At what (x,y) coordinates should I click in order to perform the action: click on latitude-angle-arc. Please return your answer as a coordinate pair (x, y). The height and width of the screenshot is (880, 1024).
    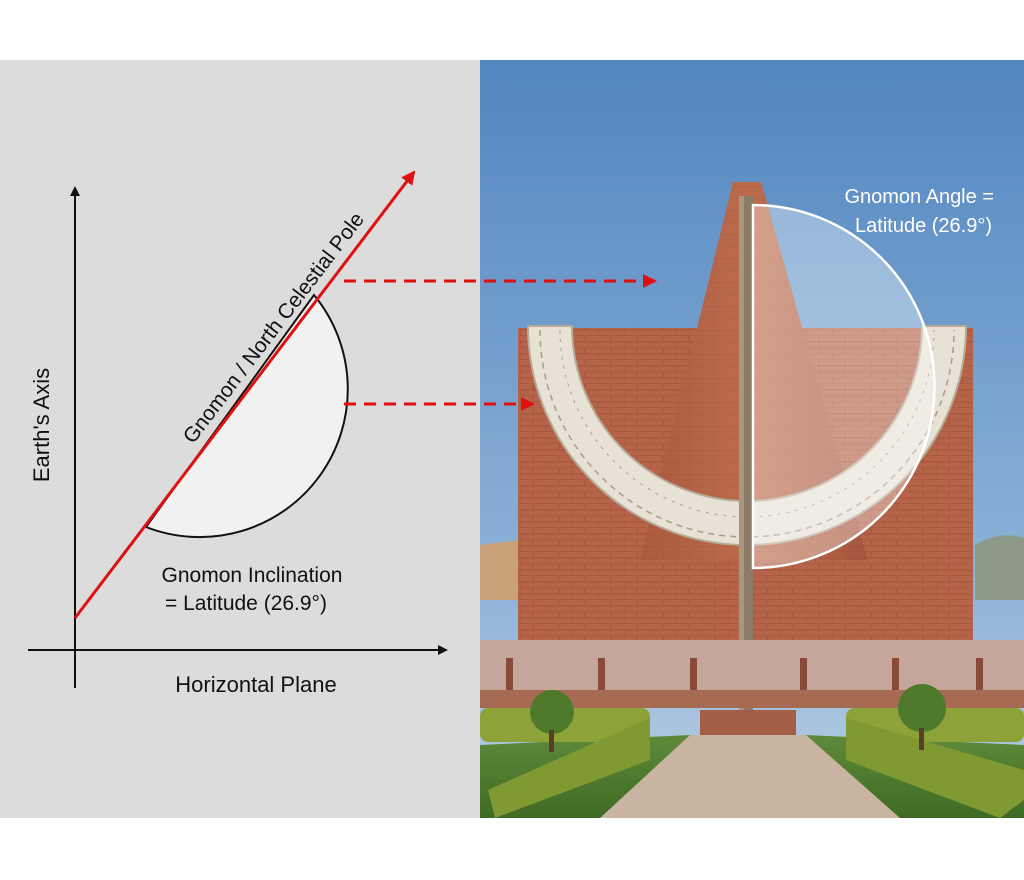
    Looking at the image, I should click on (246, 416).